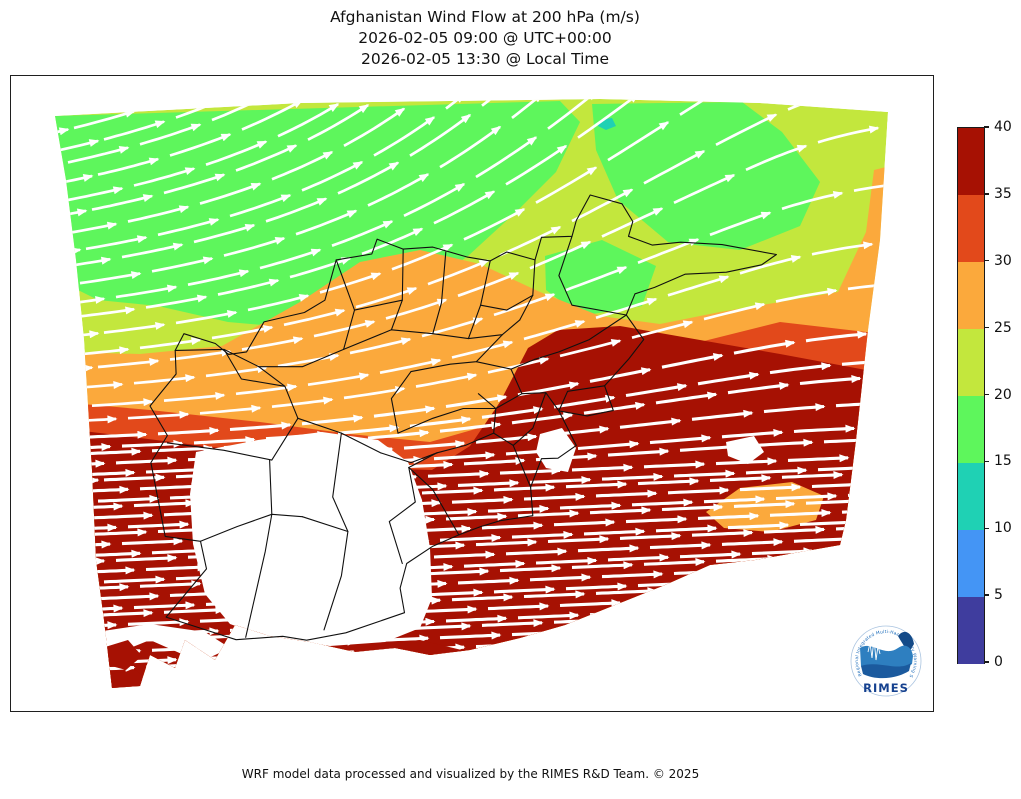  Describe the element at coordinates (485, 59) in the screenshot. I see `figure-subtitle-local: 2026-02-05 13:30 @ Local Time` at that location.